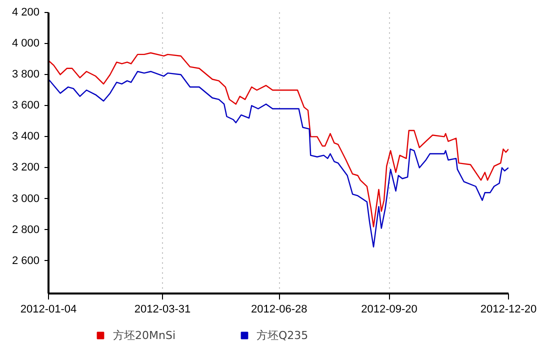 This screenshot has width=542, height=350. What do you see at coordinates (26, 198) in the screenshot?
I see `y-tick-label: 3 000` at bounding box center [26, 198].